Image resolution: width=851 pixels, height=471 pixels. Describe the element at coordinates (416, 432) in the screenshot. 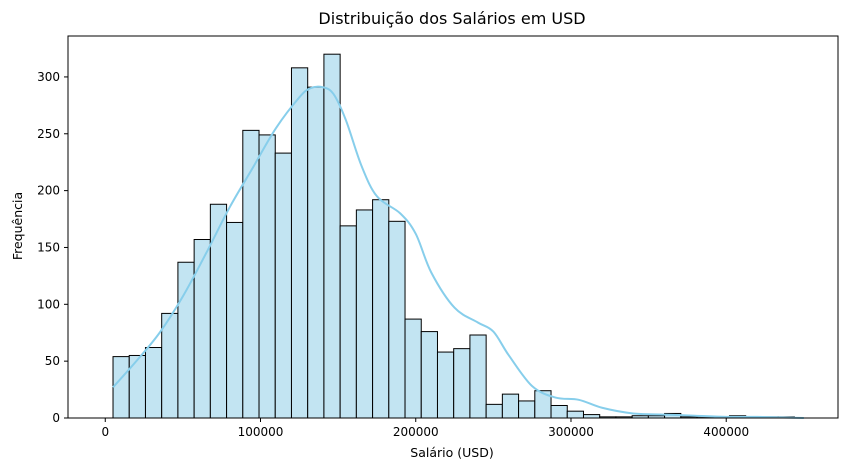

I see `x-tick-label: 200000` at that location.